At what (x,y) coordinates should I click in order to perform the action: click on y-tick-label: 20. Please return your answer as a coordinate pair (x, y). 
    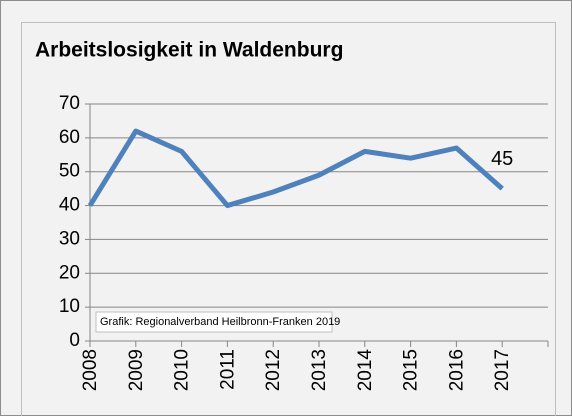
    Looking at the image, I should click on (69, 272).